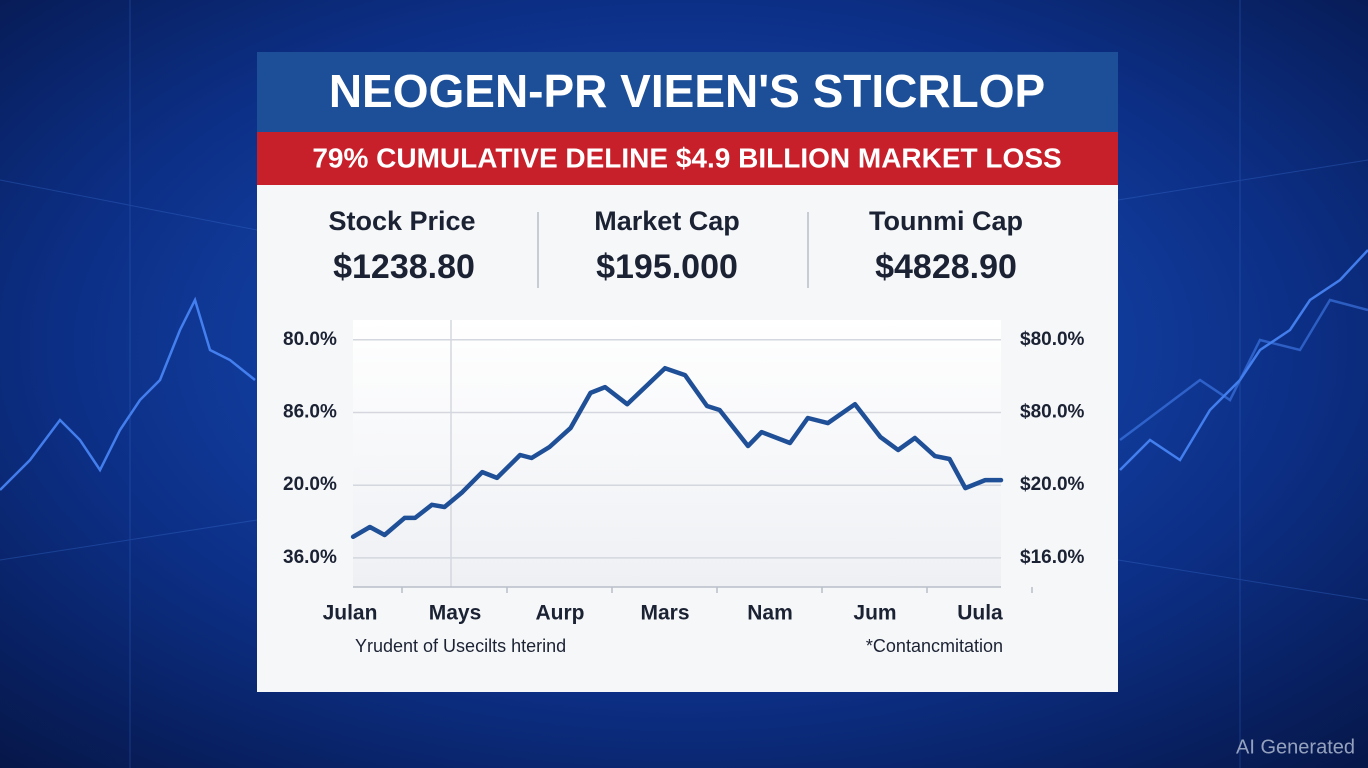 Image resolution: width=1368 pixels, height=768 pixels. What do you see at coordinates (770, 613) in the screenshot?
I see `x-tick-label: Nam` at bounding box center [770, 613].